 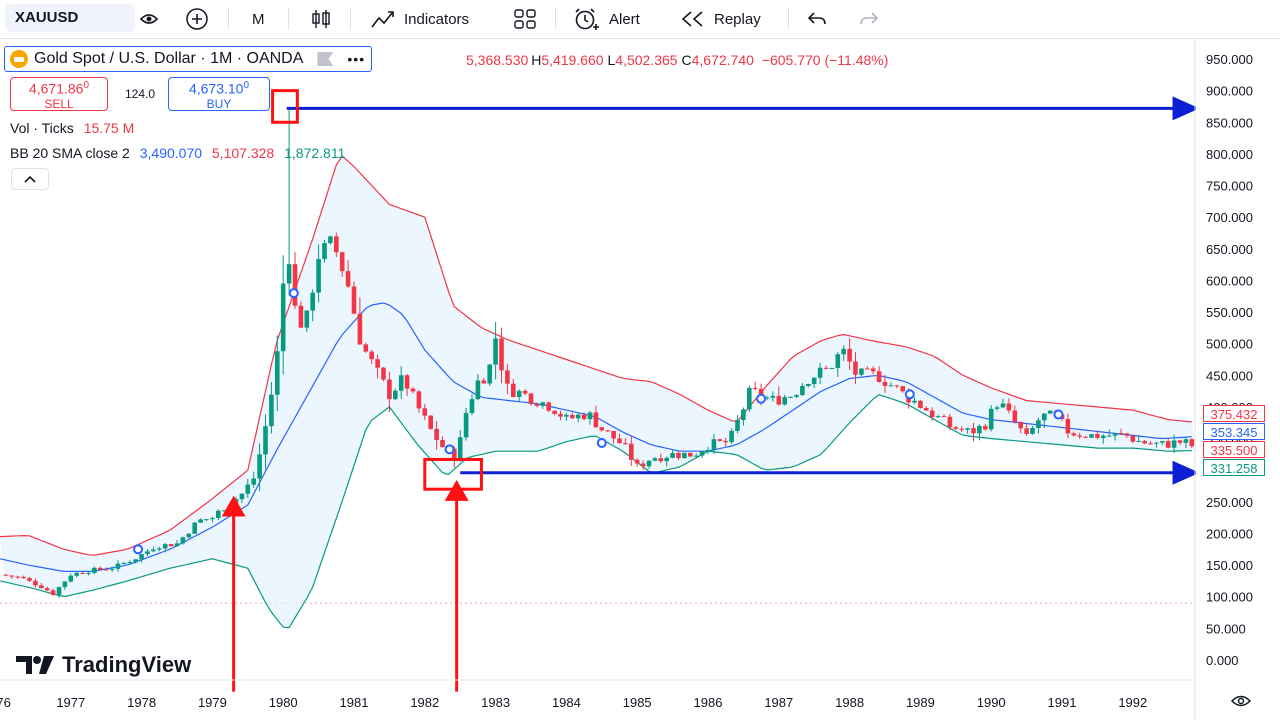 What do you see at coordinates (1229, 217) in the screenshot?
I see `y-tick-label: 700.000` at bounding box center [1229, 217].